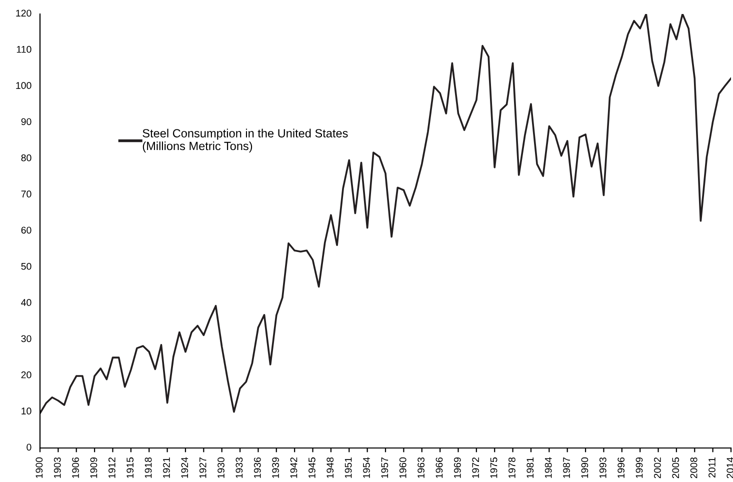 The width and height of the screenshot is (733, 482). Describe the element at coordinates (512, 467) in the screenshot. I see `x-tick-label: 1978` at that location.